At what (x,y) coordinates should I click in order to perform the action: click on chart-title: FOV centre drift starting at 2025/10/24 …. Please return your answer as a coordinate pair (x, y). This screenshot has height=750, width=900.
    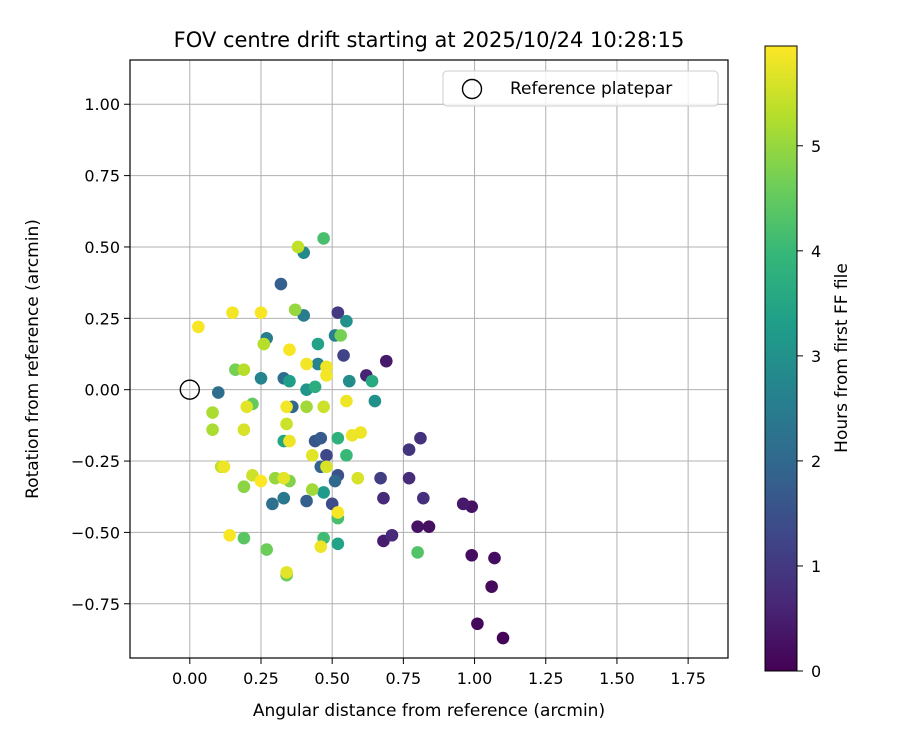
    Looking at the image, I should click on (429, 40).